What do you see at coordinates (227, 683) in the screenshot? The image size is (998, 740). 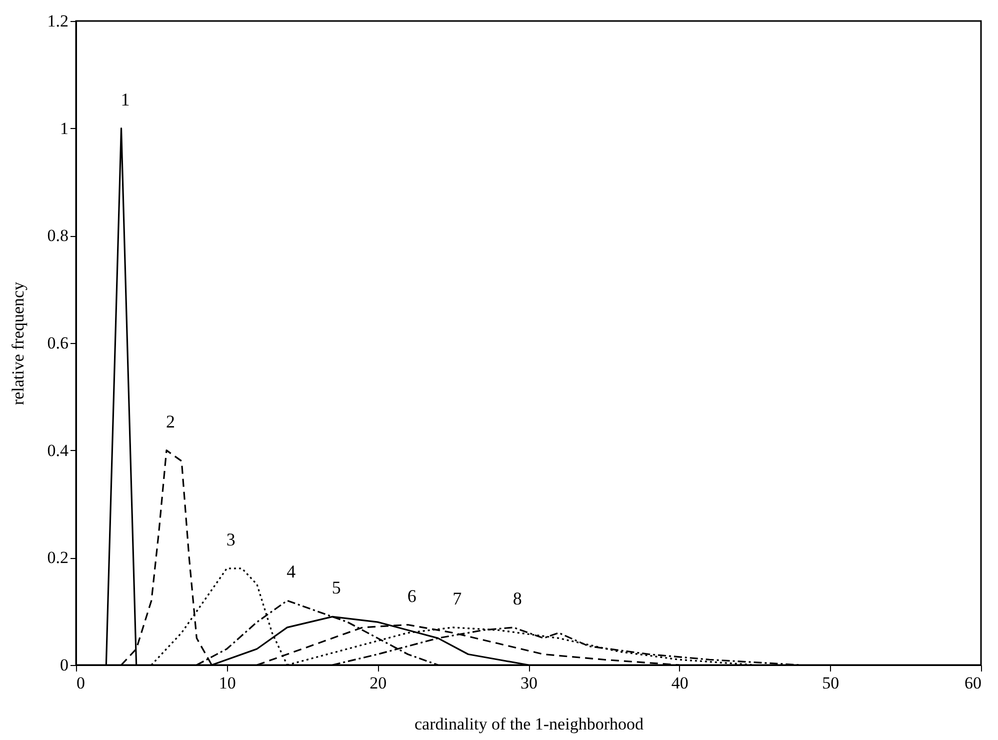 I see `x-tick-label: 10` at bounding box center [227, 683].